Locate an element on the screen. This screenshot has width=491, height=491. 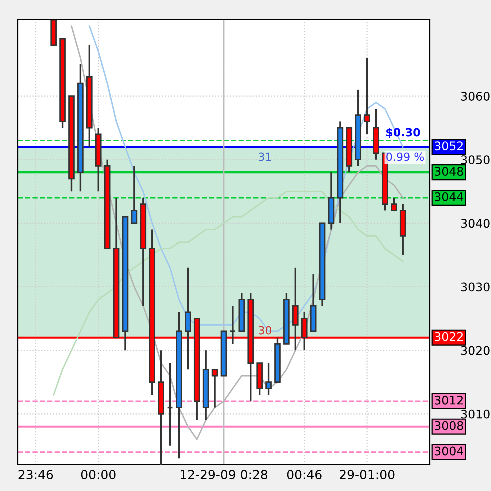
y-tick-label: 3060 is located at coordinates (475, 96).